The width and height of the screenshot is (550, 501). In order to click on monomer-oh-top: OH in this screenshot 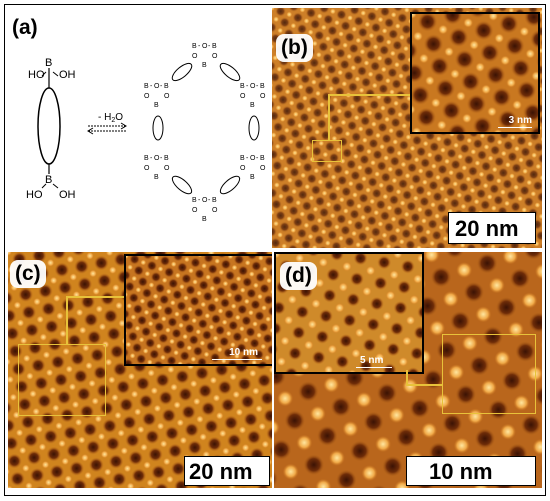, I will do `click(67, 75)`.